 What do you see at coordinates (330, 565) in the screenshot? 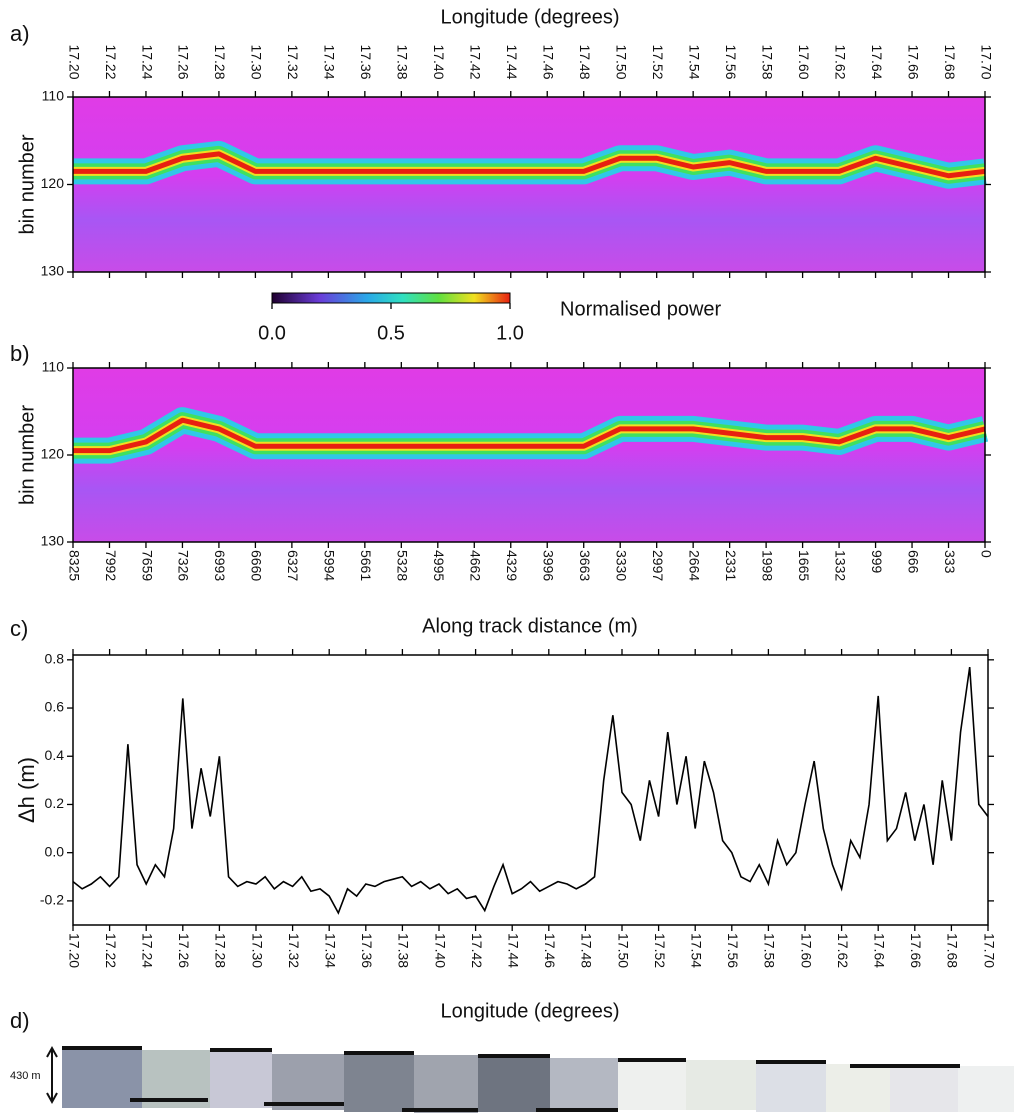
I see `x-tick-label: 5994` at bounding box center [330, 565].